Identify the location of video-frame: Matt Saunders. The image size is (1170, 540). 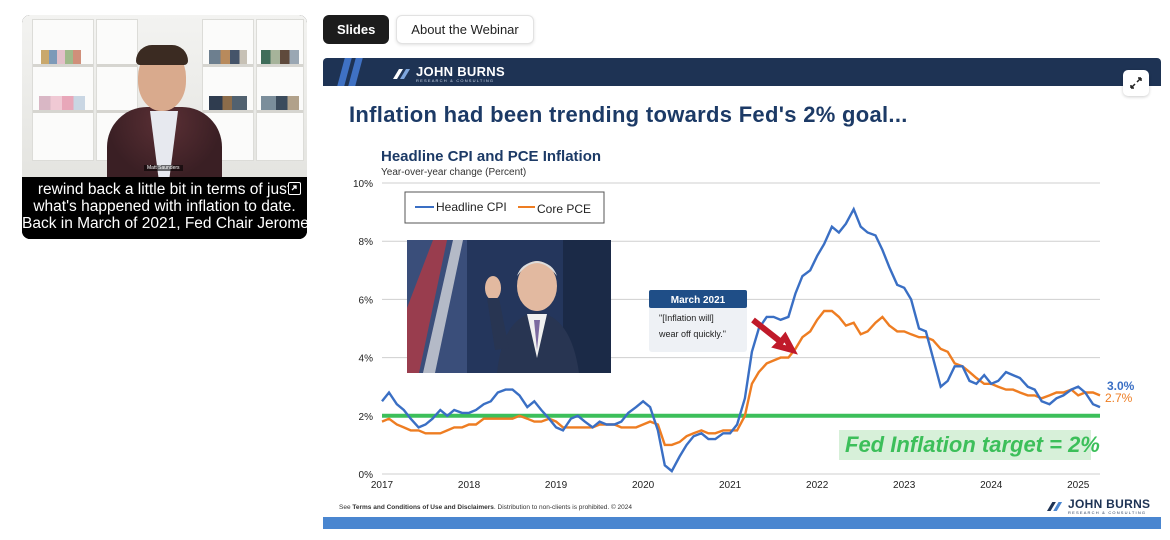
(164, 97).